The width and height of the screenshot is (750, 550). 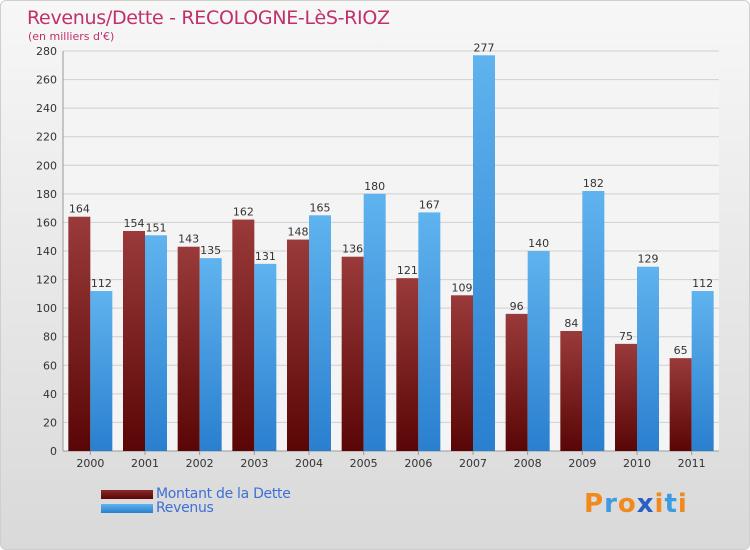 What do you see at coordinates (46, 222) in the screenshot?
I see `y-tick-label: 160` at bounding box center [46, 222].